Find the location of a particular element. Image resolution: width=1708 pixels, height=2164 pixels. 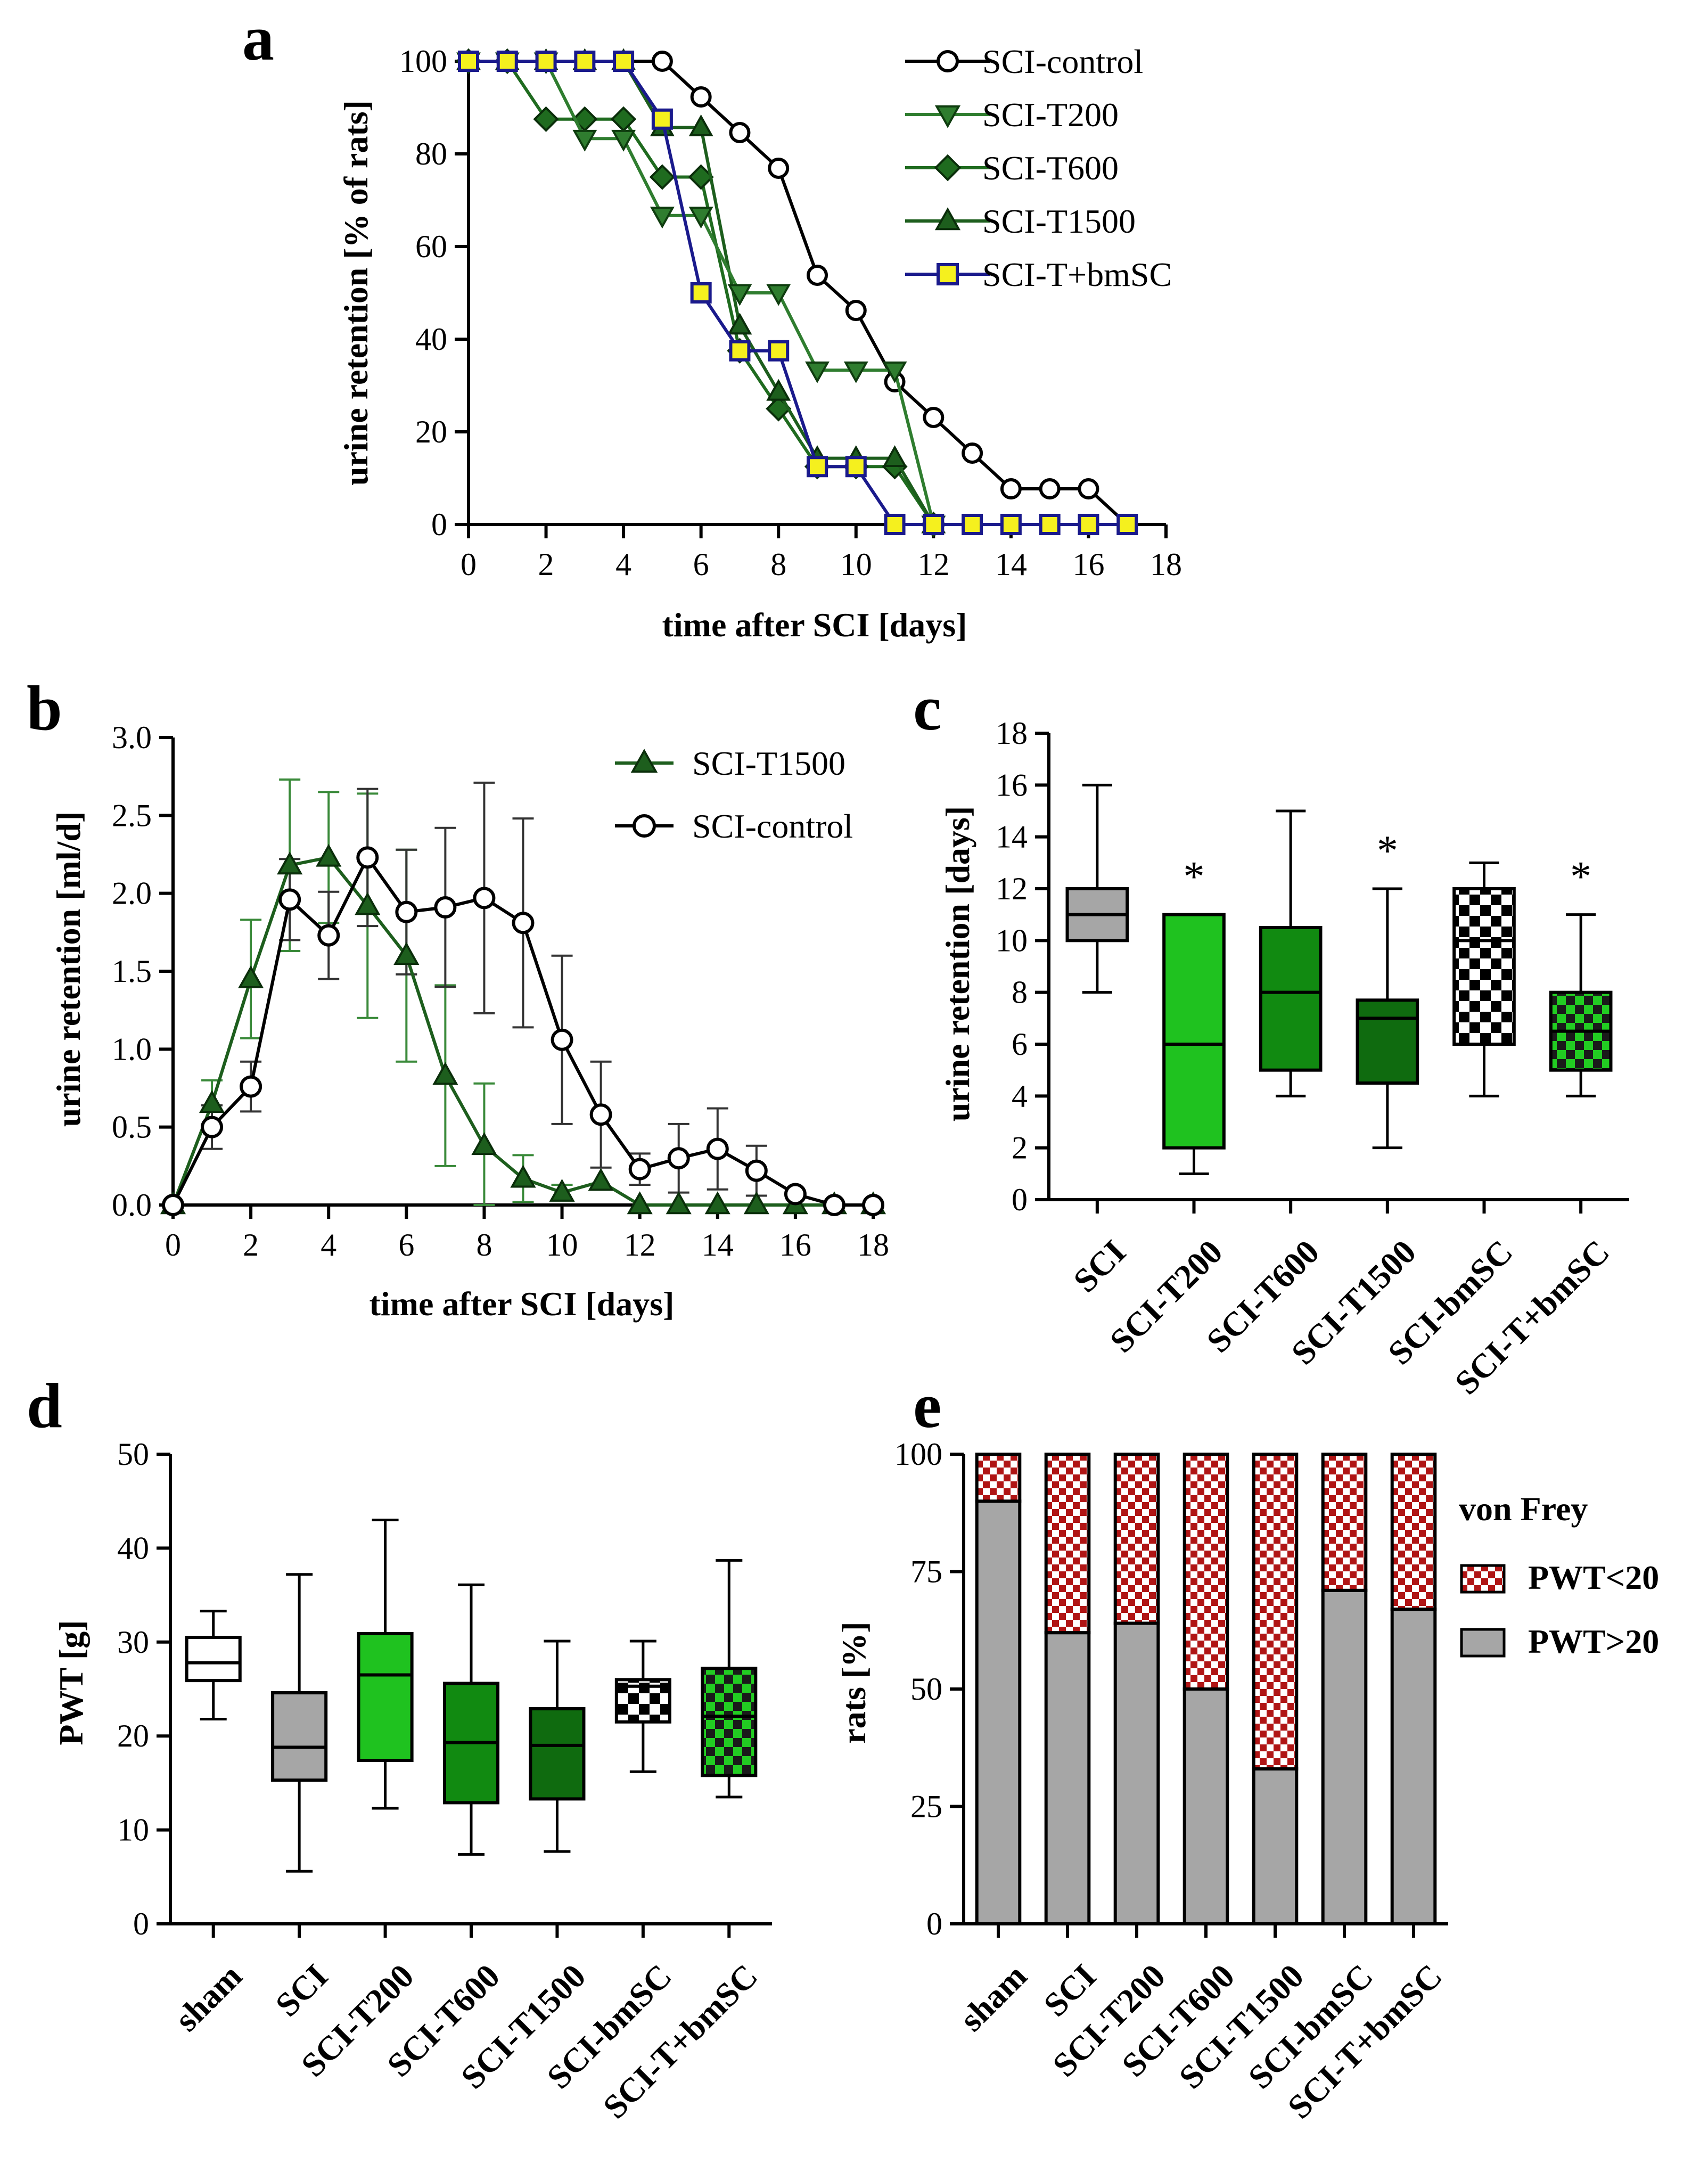

a-x-tick-label: 10 is located at coordinates (856, 564).